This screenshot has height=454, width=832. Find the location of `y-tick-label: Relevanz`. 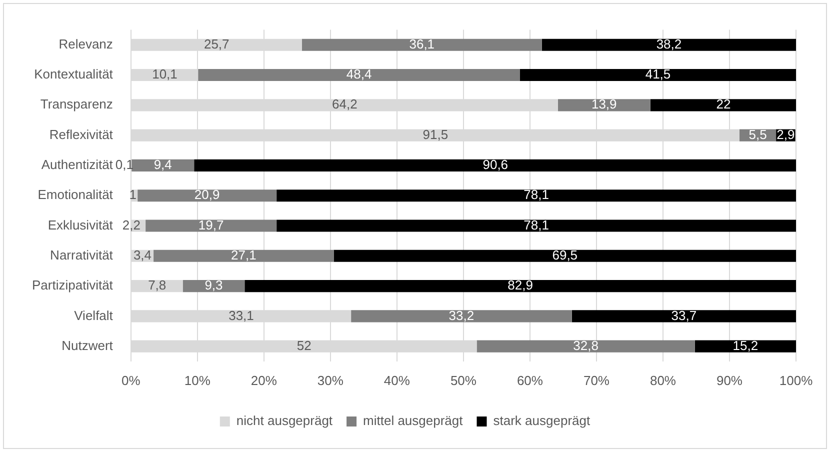

y-tick-label: Relevanz is located at coordinates (85, 44).